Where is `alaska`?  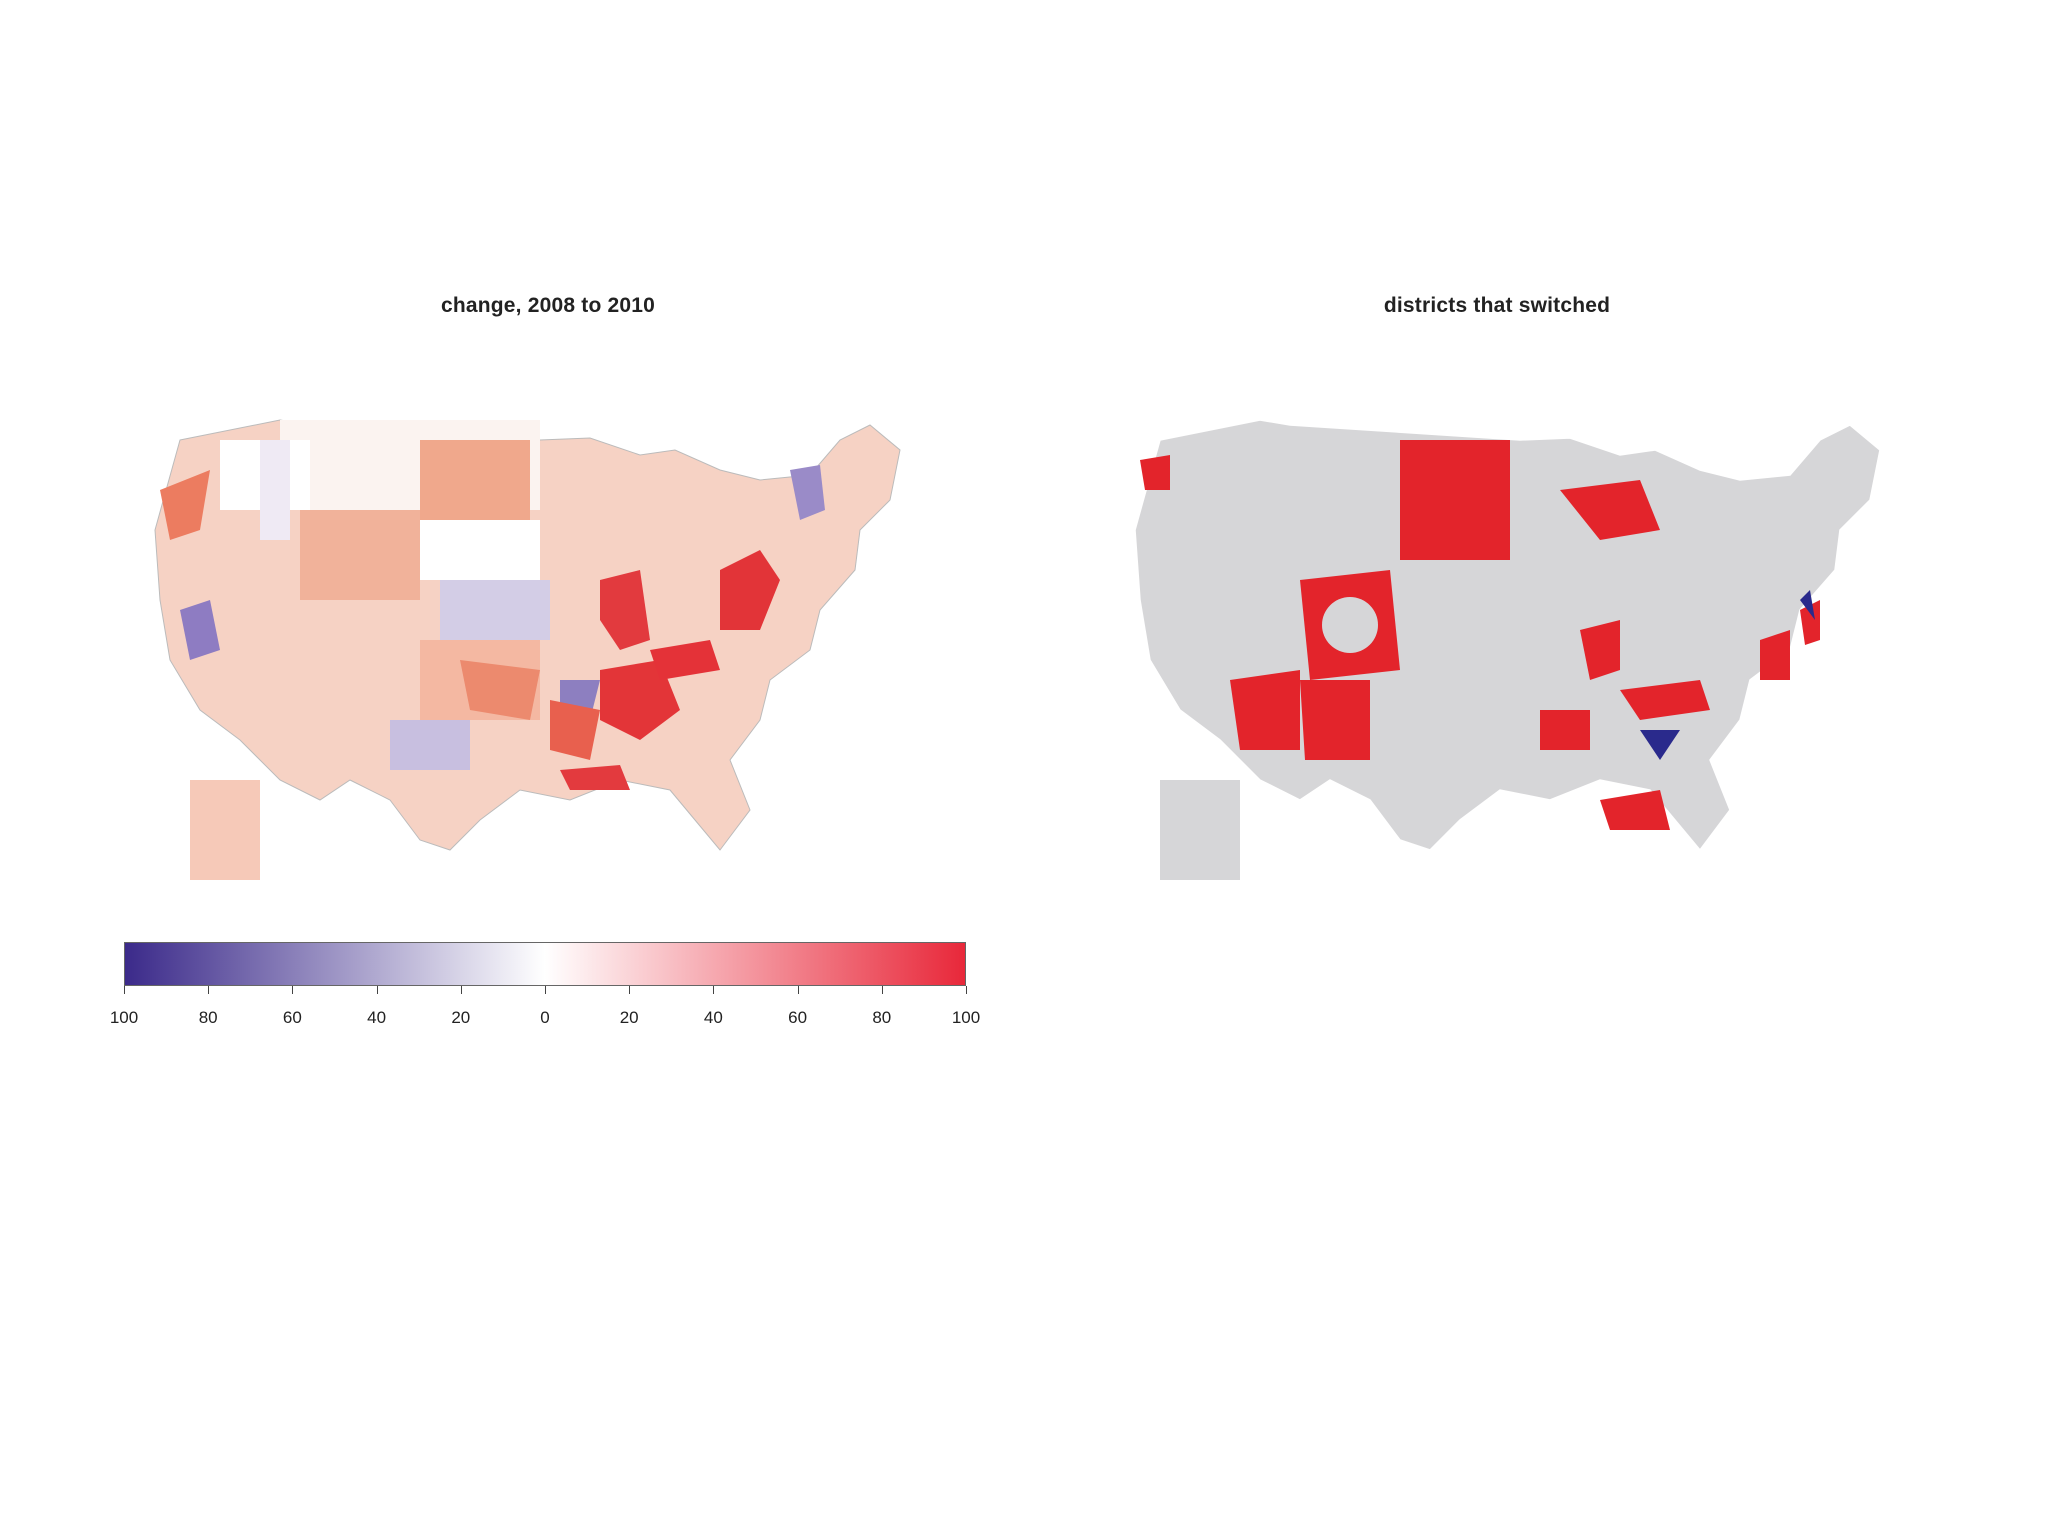 alaska is located at coordinates (1200, 830).